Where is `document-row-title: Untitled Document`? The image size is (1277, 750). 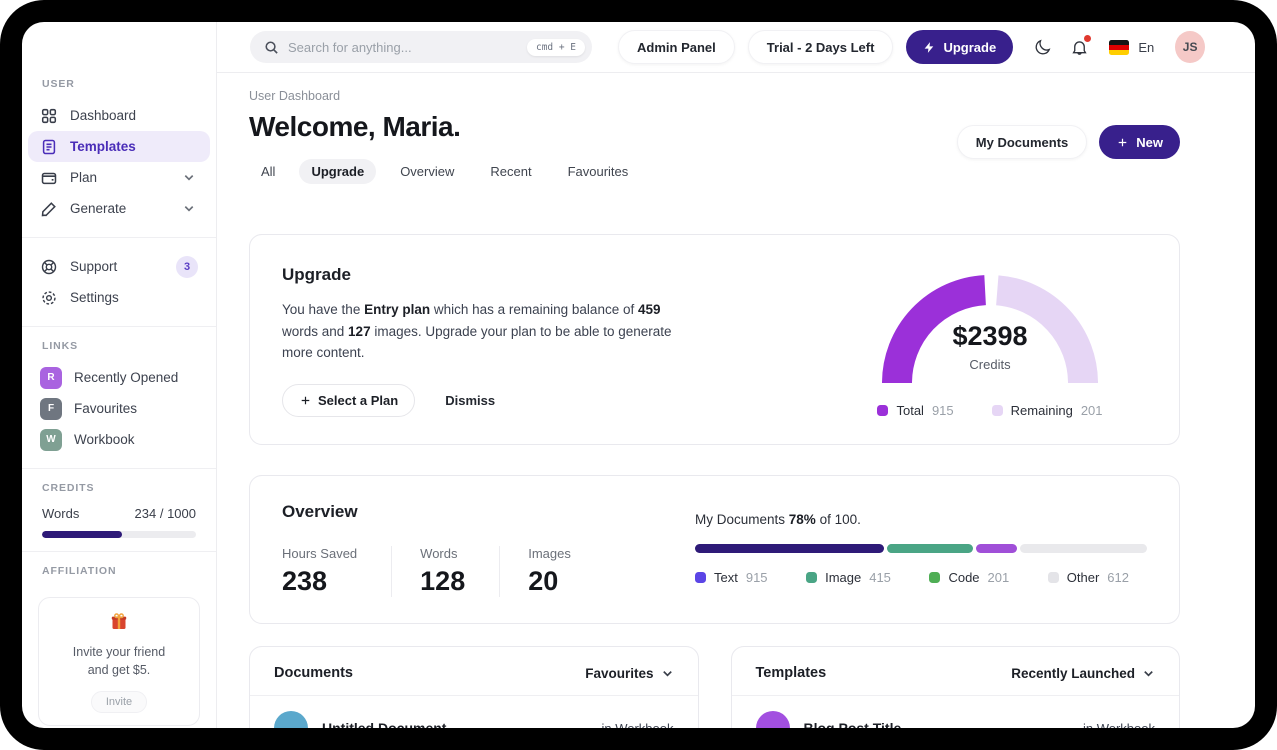
document-row-title: Untitled Document is located at coordinates (384, 724).